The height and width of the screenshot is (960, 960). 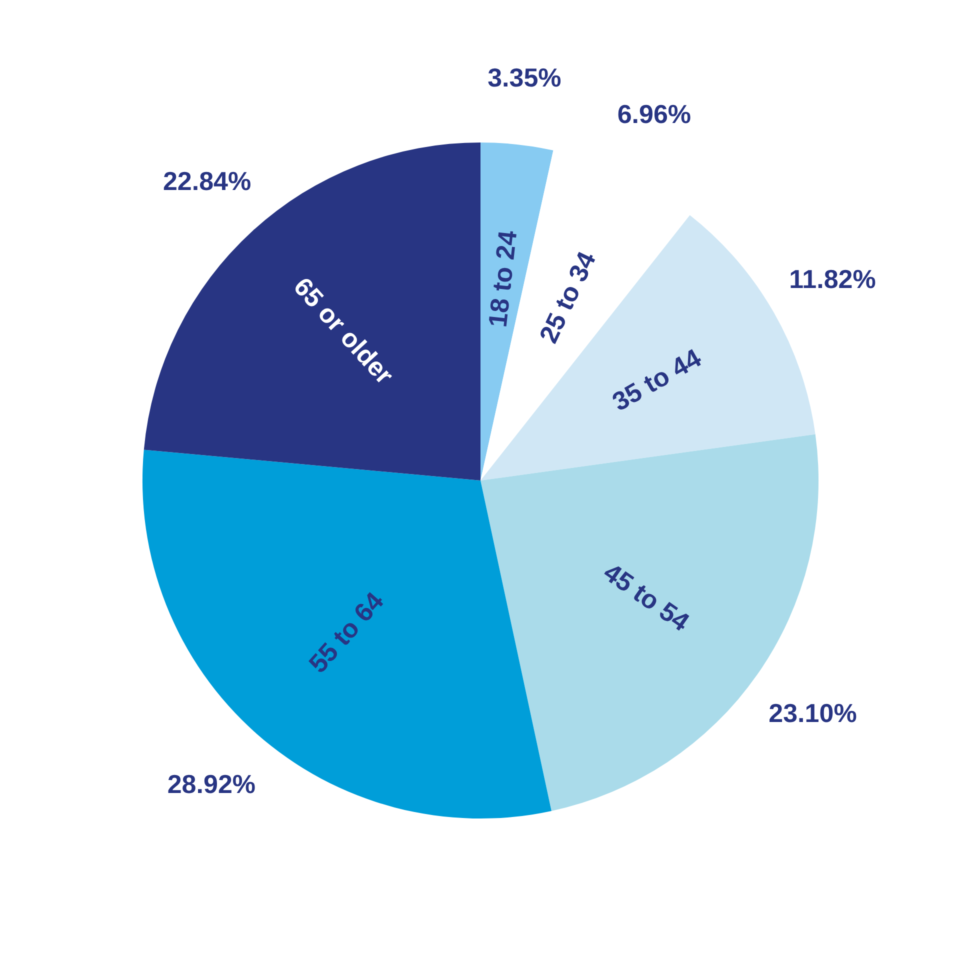 What do you see at coordinates (346, 632) in the screenshot?
I see `slice-label: 55 to 64` at bounding box center [346, 632].